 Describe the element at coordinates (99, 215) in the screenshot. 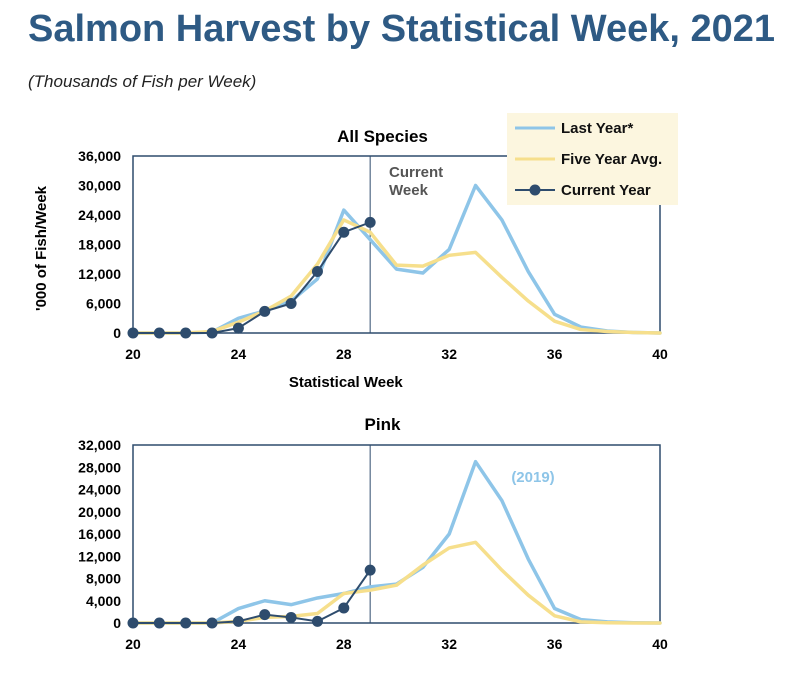

I see `chart1-y-tick-label: 24,000` at that location.